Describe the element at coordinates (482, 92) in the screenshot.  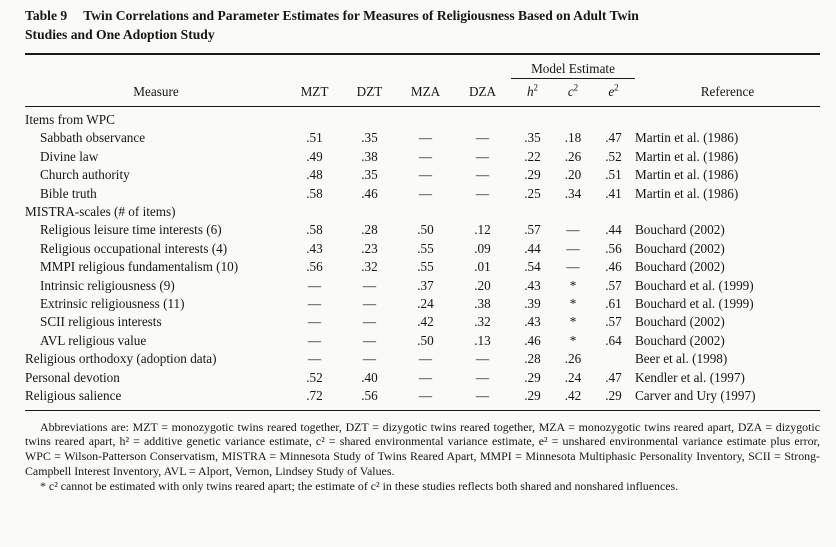
I see `col-header-dza: DZA` at that location.